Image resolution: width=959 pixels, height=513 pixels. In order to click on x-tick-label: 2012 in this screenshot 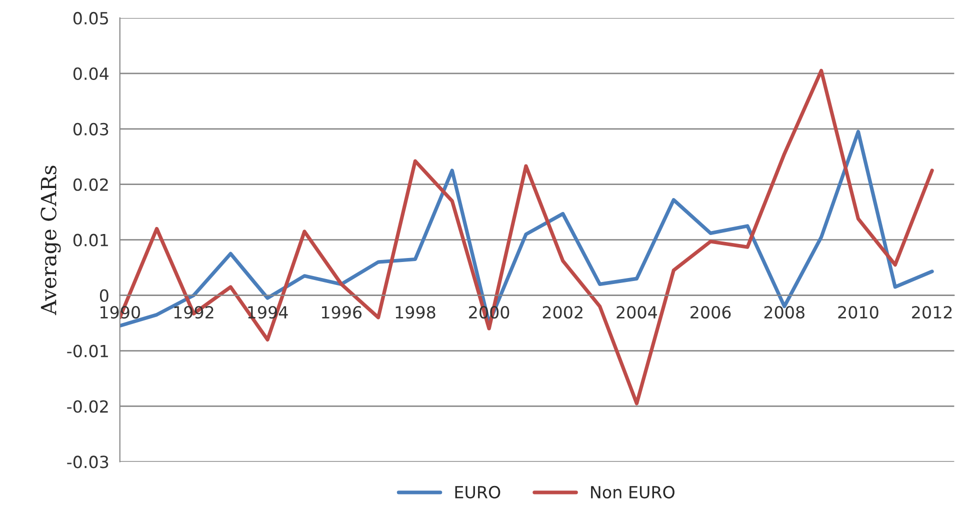, I will do `click(932, 312)`.